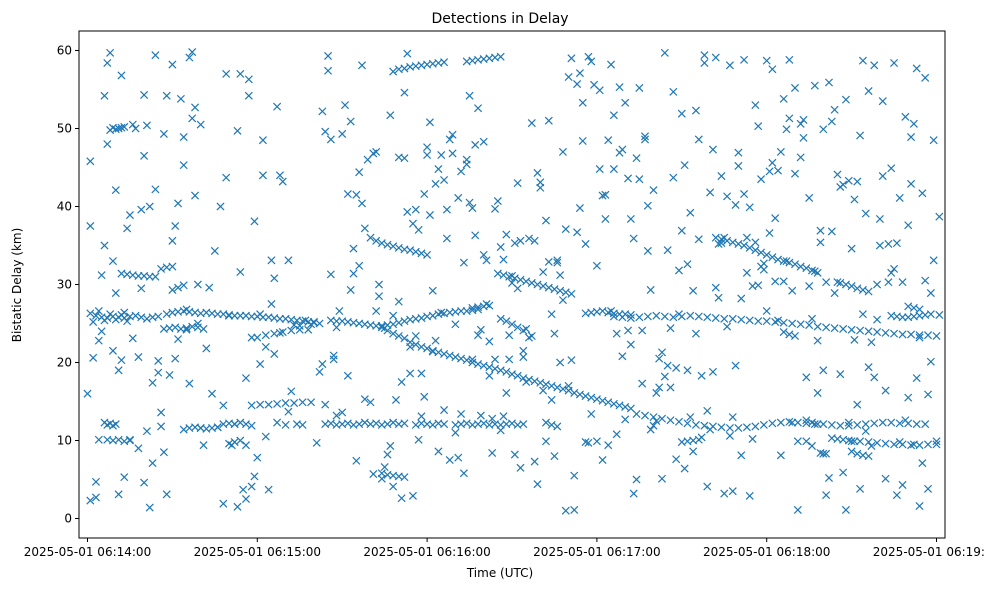 The image size is (984, 590). I want to click on y-axis-ticks: 0 10 20 30 40 50 60, so click(68, 285).